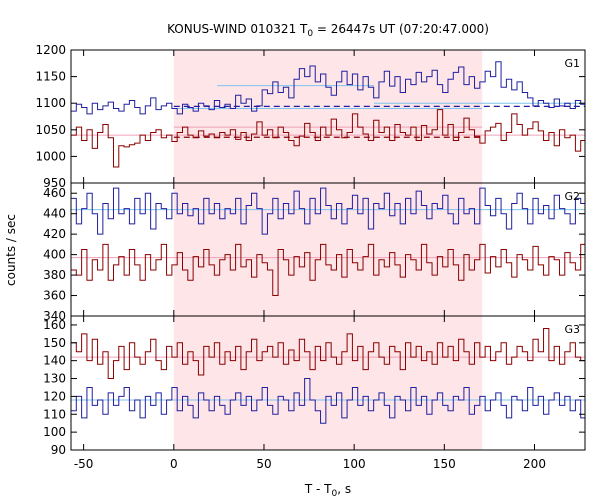 The height and width of the screenshot is (504, 600). I want to click on y-tick-label: 120, so click(54, 396).